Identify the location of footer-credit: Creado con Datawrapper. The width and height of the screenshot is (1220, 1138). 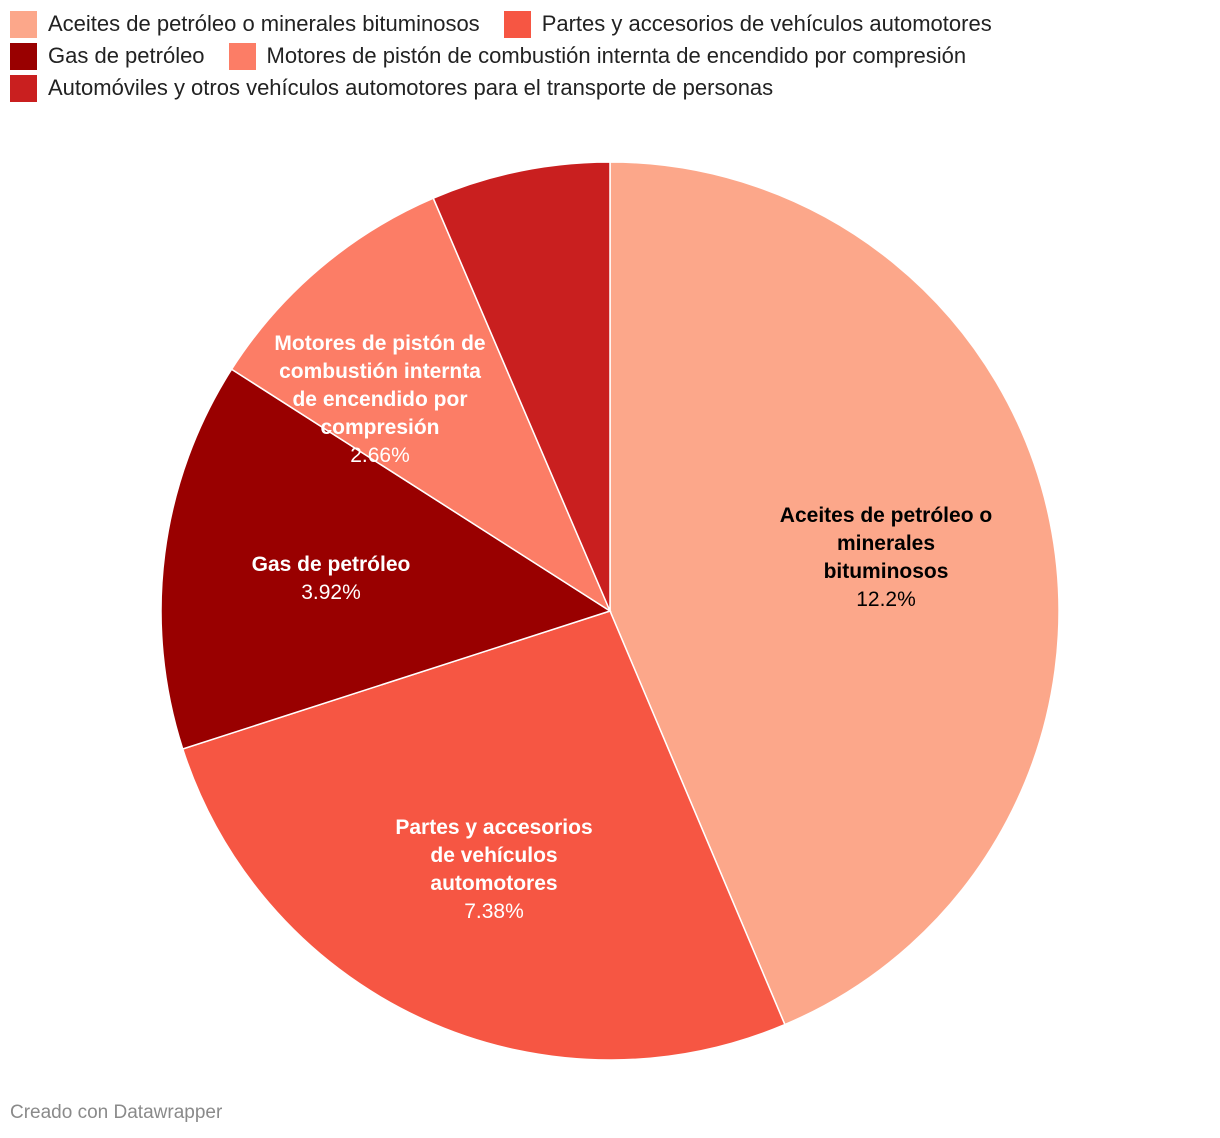
(116, 1112).